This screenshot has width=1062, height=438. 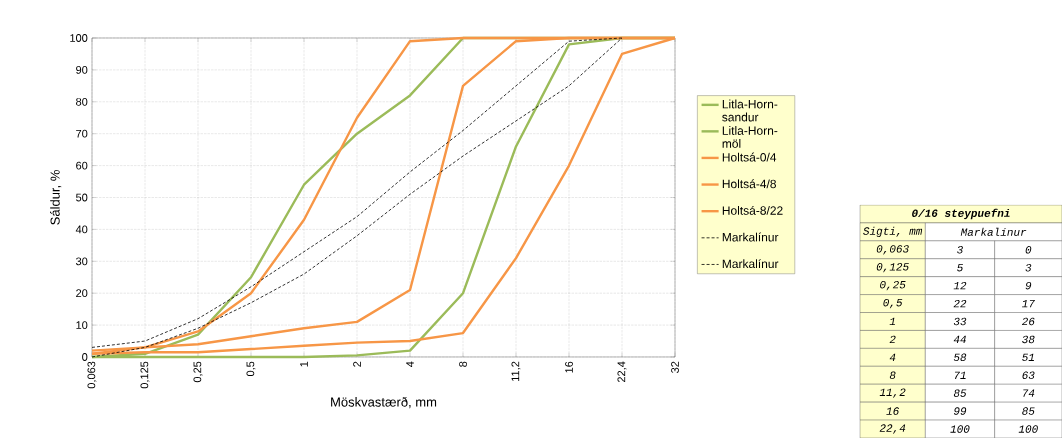 I want to click on category-label: 2, so click(x=892, y=339).